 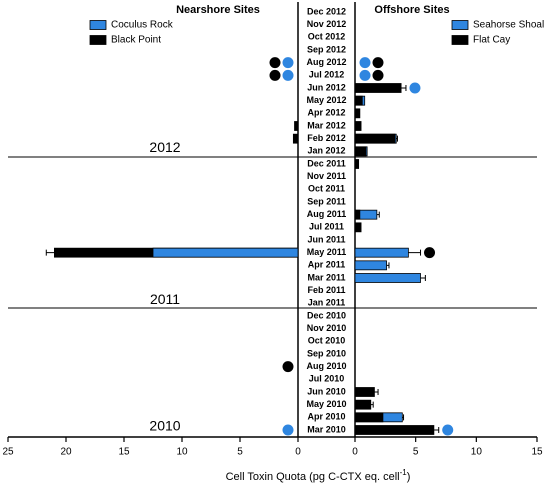 I want to click on category-label: Mar 2010, so click(x=326, y=429).